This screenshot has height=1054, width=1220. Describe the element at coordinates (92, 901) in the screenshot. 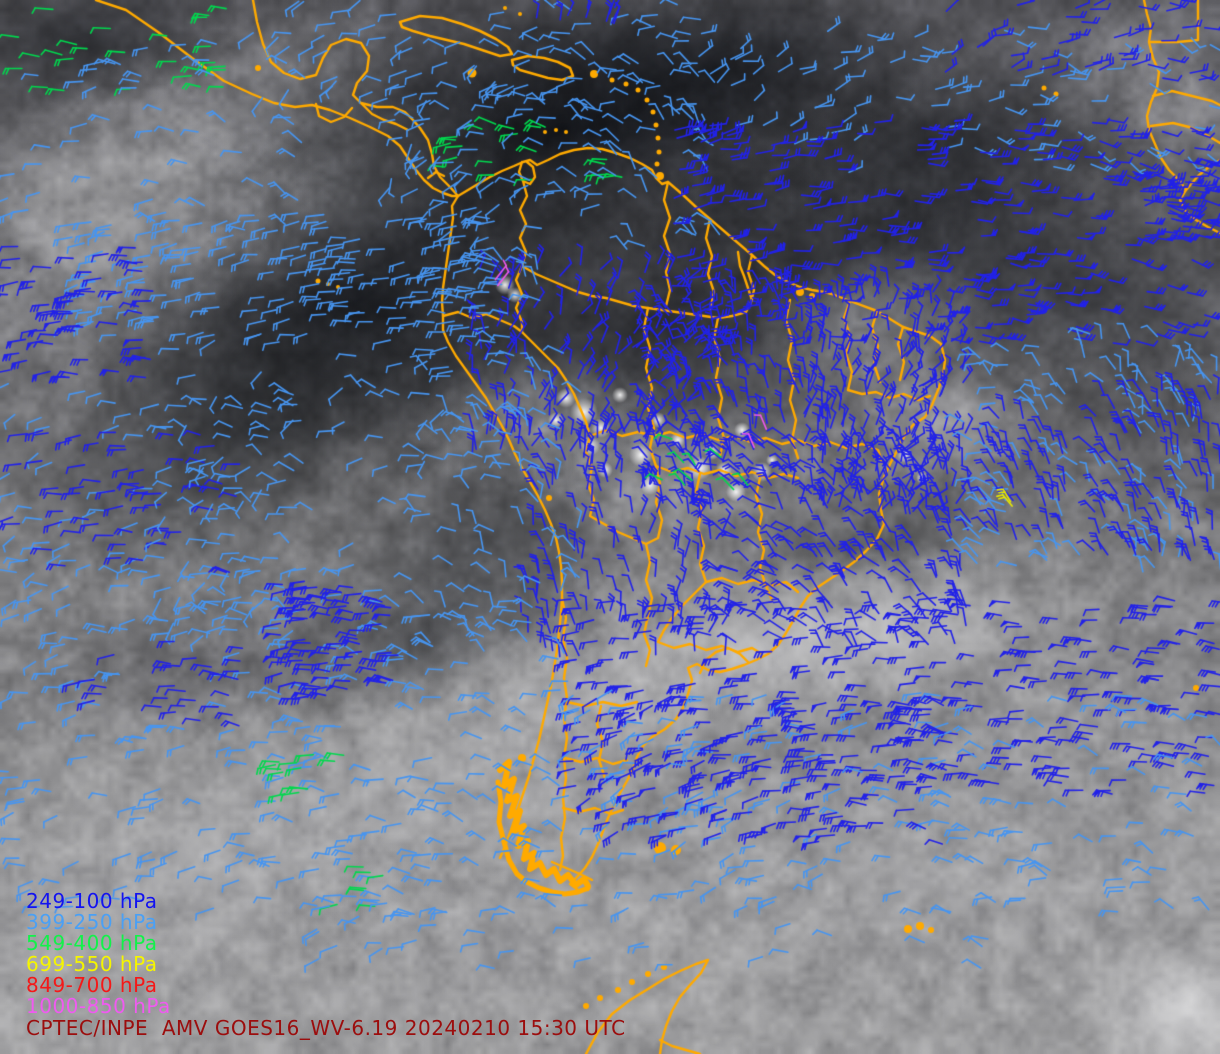

I see `legend-band-0: 249-100 hPa` at that location.